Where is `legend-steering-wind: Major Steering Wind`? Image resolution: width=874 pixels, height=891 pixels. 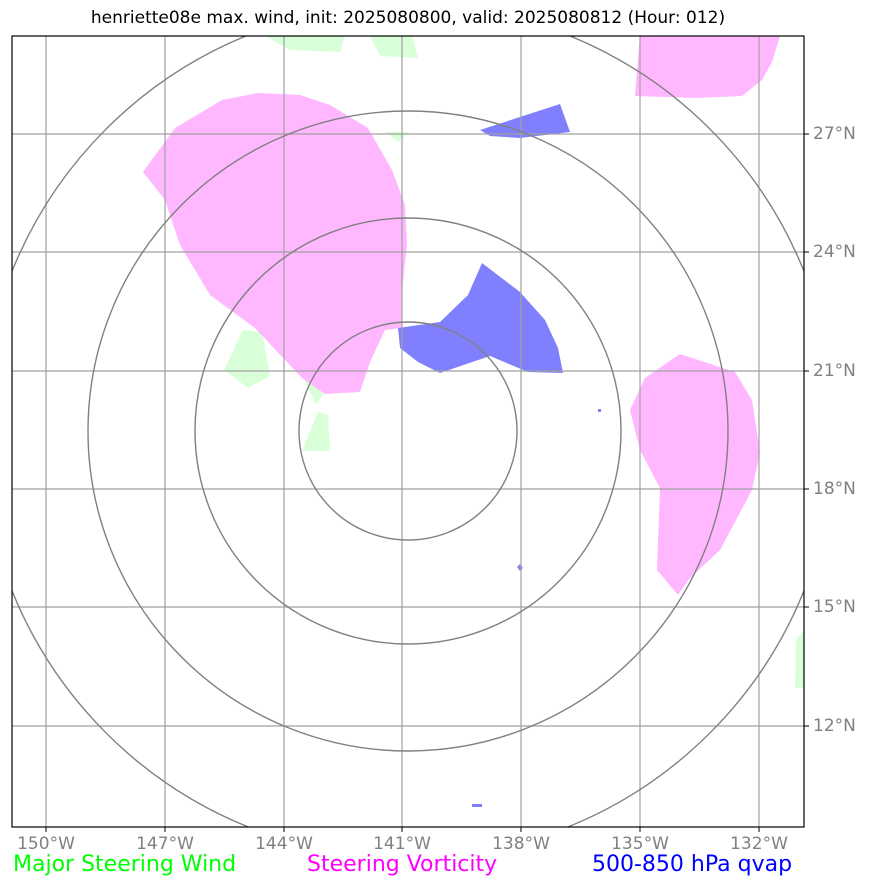 legend-steering-wind: Major Steering Wind is located at coordinates (125, 864).